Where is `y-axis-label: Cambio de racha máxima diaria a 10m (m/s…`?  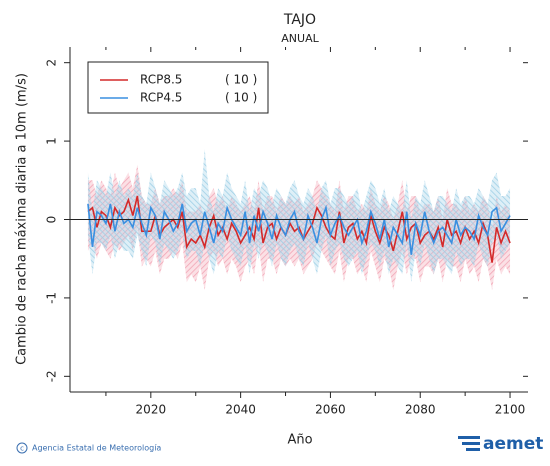 y-axis-label: Cambio de racha máxima diaria a 10m (m/s… is located at coordinates (22, 219).